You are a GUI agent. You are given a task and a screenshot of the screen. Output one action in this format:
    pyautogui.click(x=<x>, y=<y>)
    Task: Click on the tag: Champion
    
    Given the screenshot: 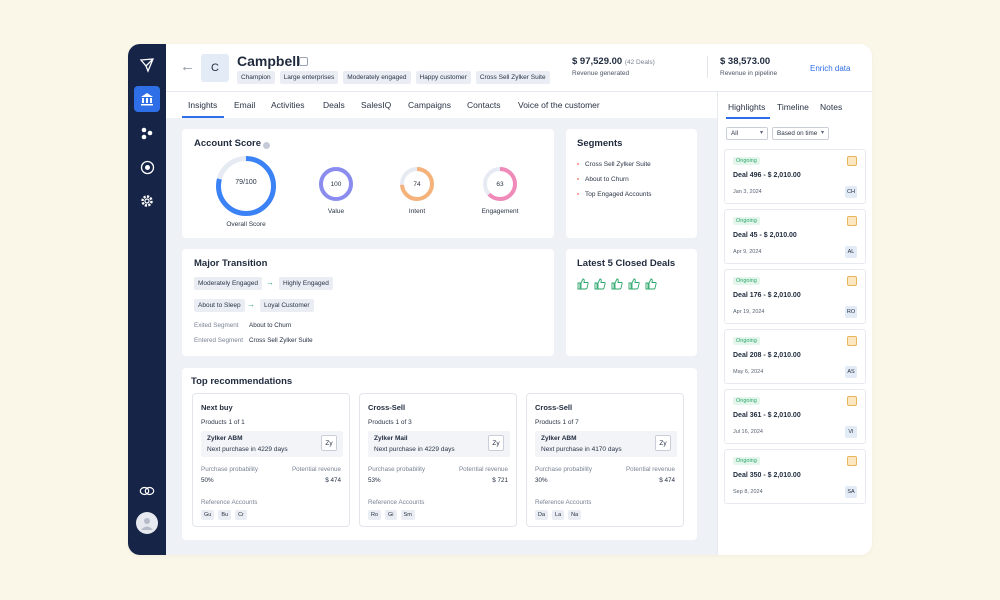 What is the action you would take?
    pyautogui.click(x=256, y=77)
    